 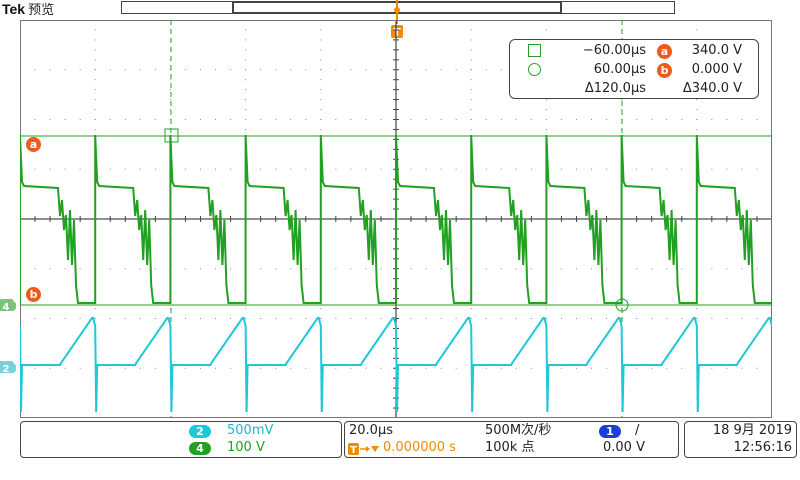 I want to click on trigger-slope: /, so click(x=637, y=430).